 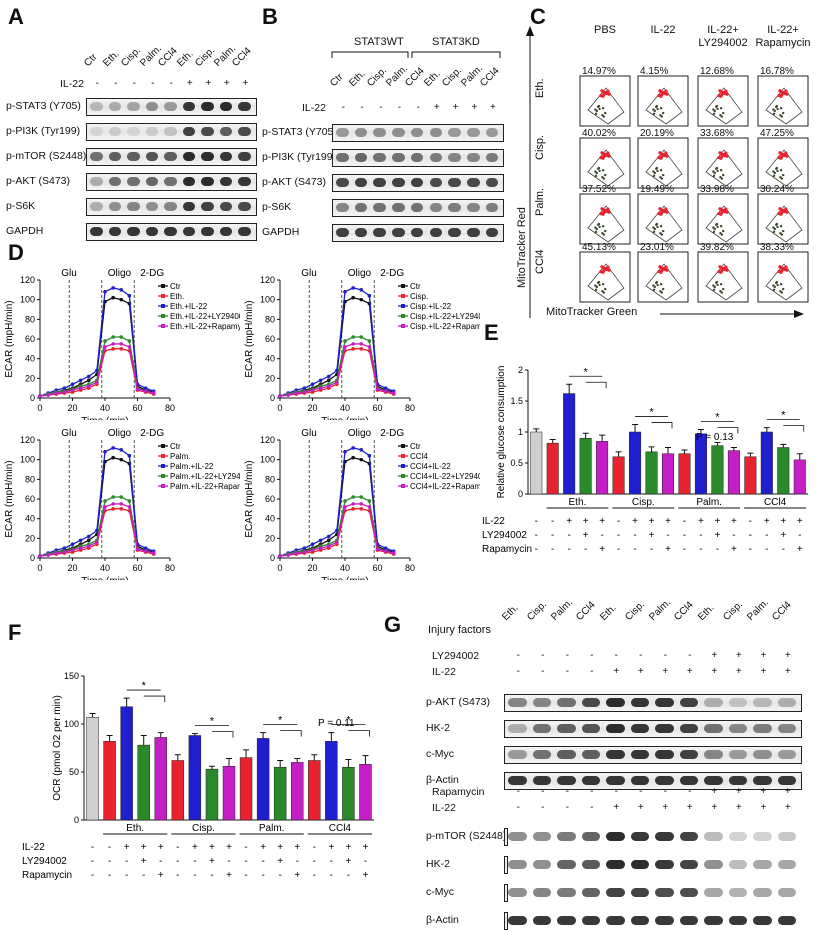 I want to click on blot-row-label: p-AKT (S473), so click(x=38, y=181).